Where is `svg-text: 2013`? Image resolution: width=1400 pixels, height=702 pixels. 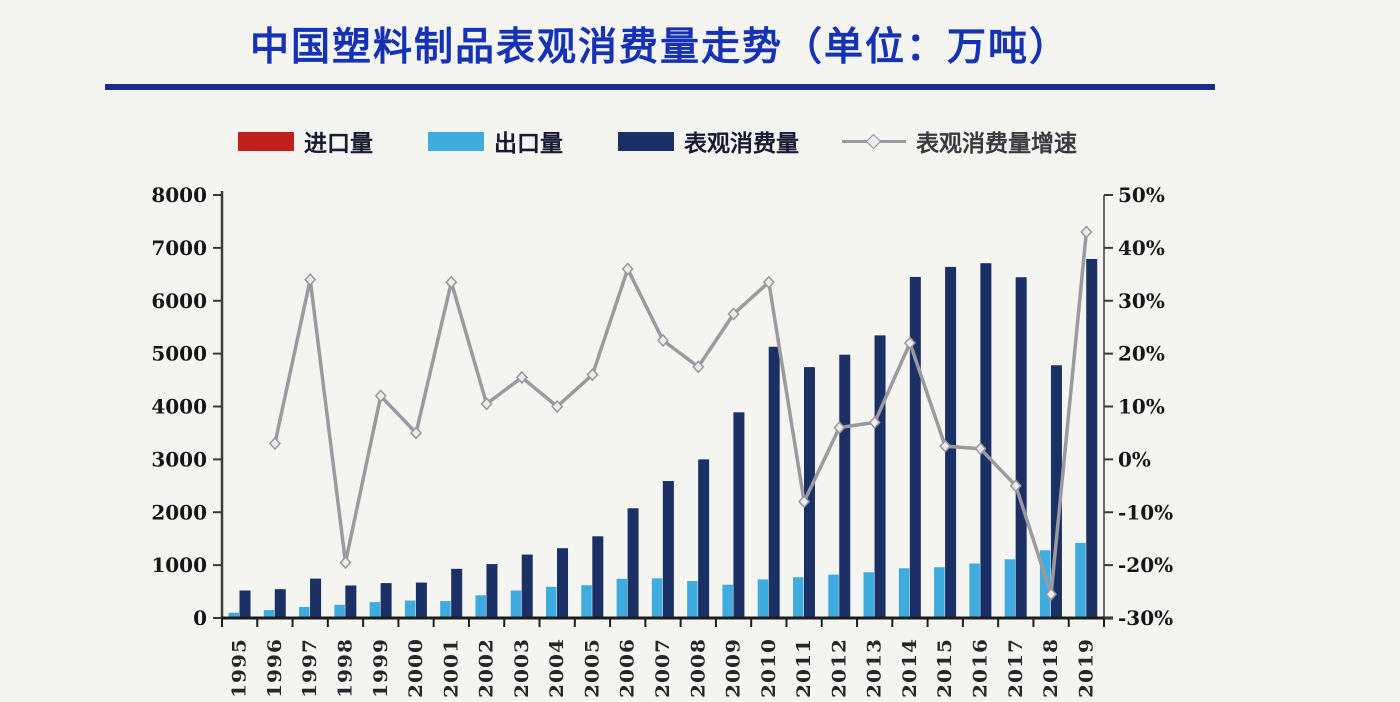 svg-text: 2013 is located at coordinates (875, 668).